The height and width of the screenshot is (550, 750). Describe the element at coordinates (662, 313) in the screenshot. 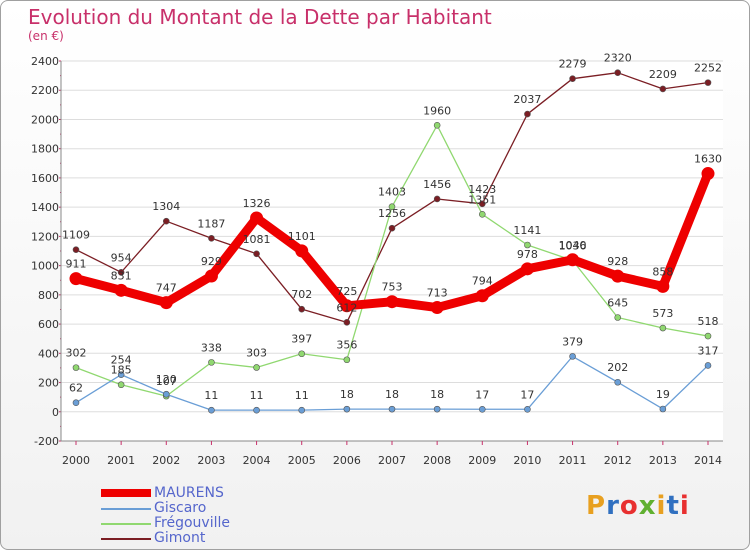

I see `data-label: 573` at that location.